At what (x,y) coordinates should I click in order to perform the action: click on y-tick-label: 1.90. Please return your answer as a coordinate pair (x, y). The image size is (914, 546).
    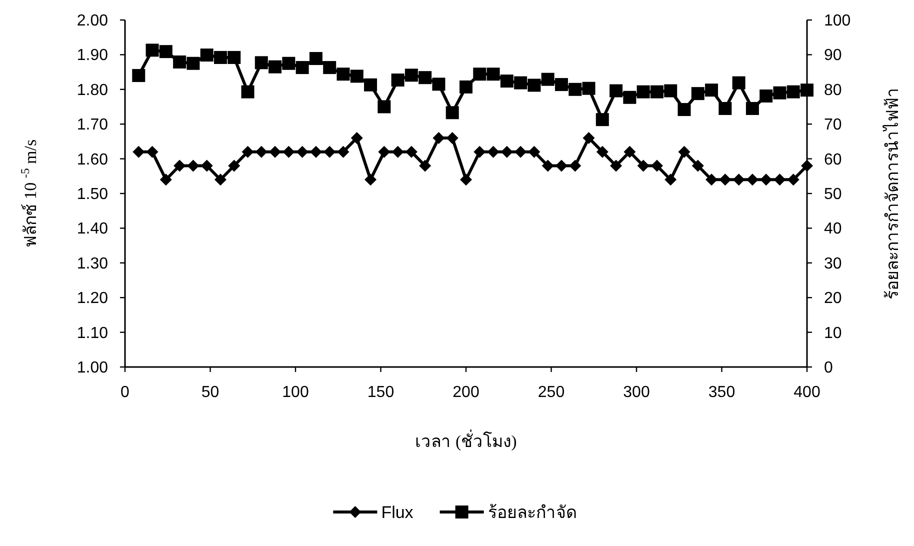
    Looking at the image, I should click on (92, 55).